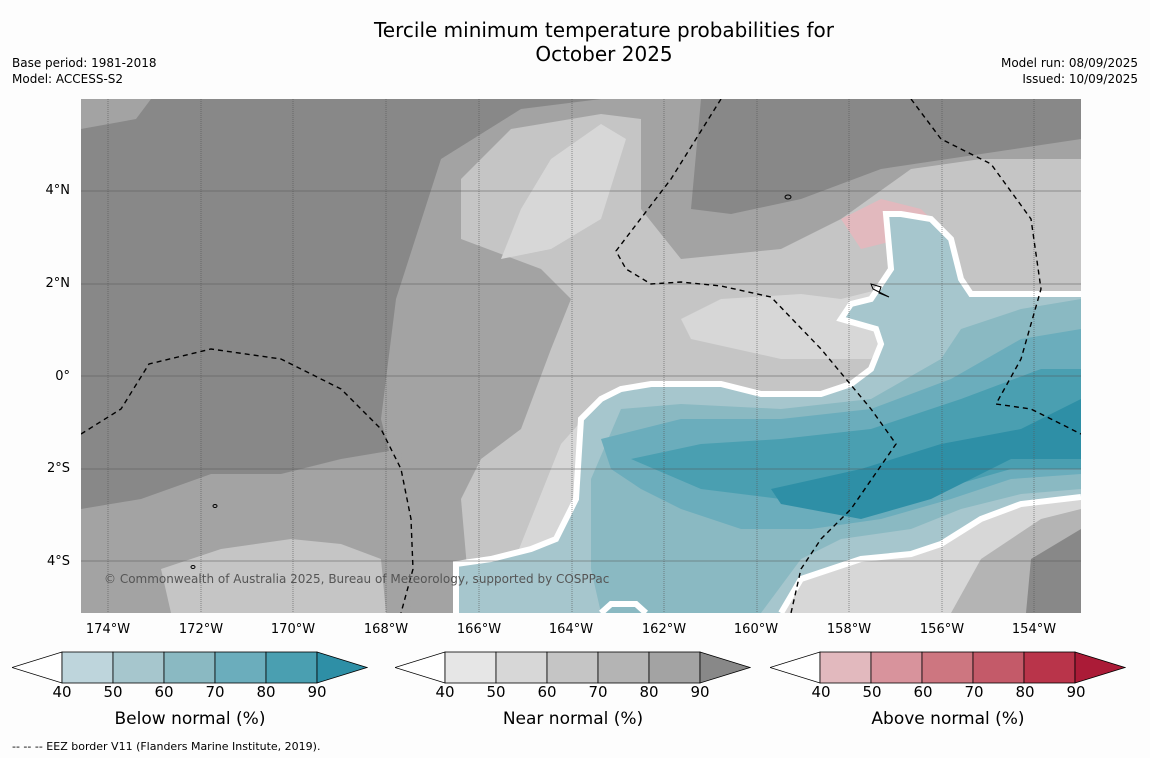 This screenshot has width=1150, height=758. Describe the element at coordinates (849, 629) in the screenshot. I see `x-tick: 158°W` at that location.